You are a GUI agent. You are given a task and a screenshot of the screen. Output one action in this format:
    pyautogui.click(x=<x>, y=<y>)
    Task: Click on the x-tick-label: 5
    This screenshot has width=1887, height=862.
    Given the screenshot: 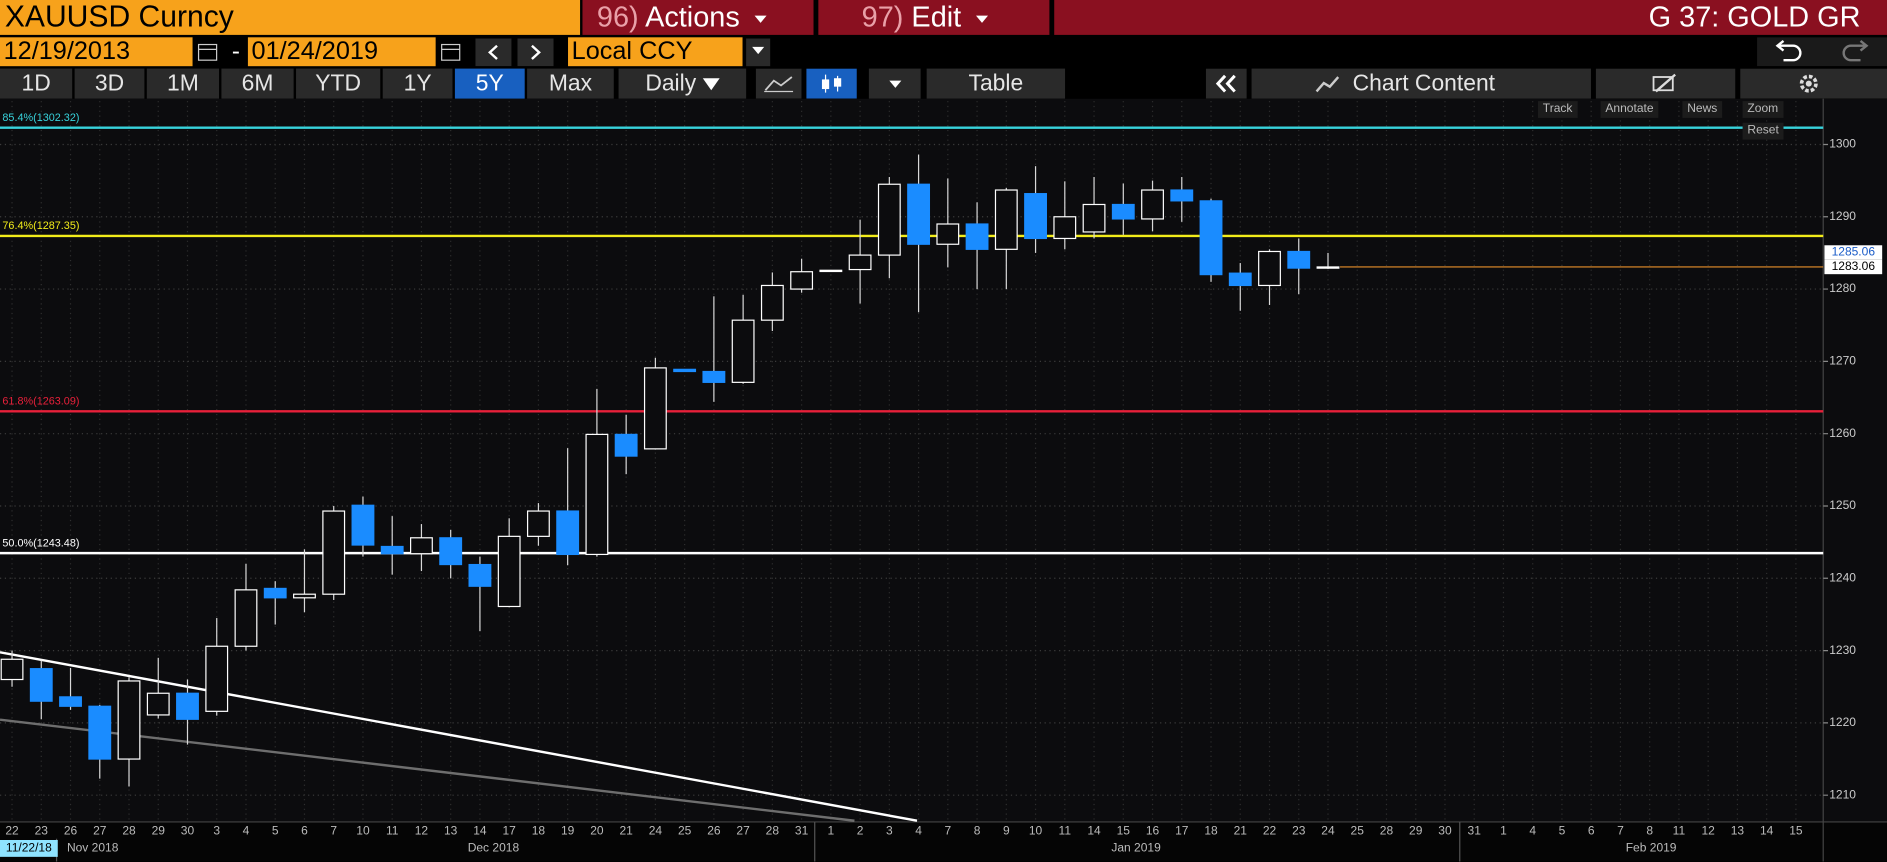 What is the action you would take?
    pyautogui.click(x=275, y=831)
    